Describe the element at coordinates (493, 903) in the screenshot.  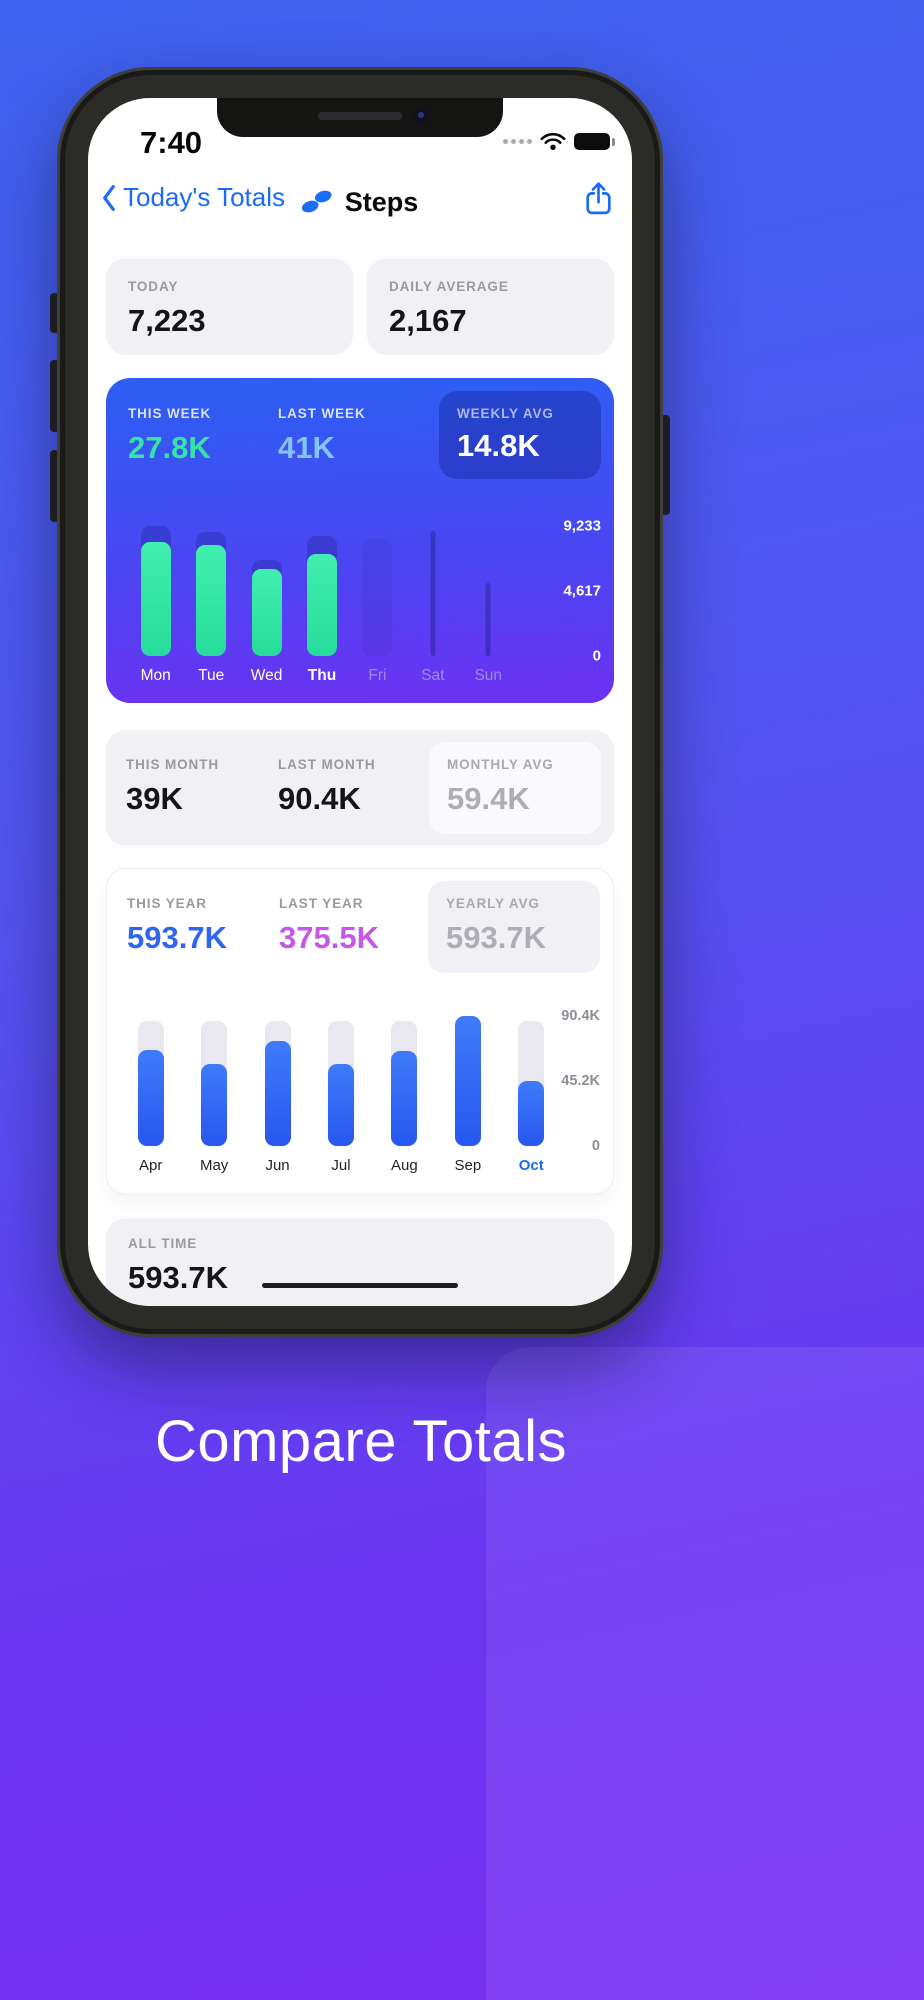
I see `yearly-avg-label: YEARLY AVG` at that location.